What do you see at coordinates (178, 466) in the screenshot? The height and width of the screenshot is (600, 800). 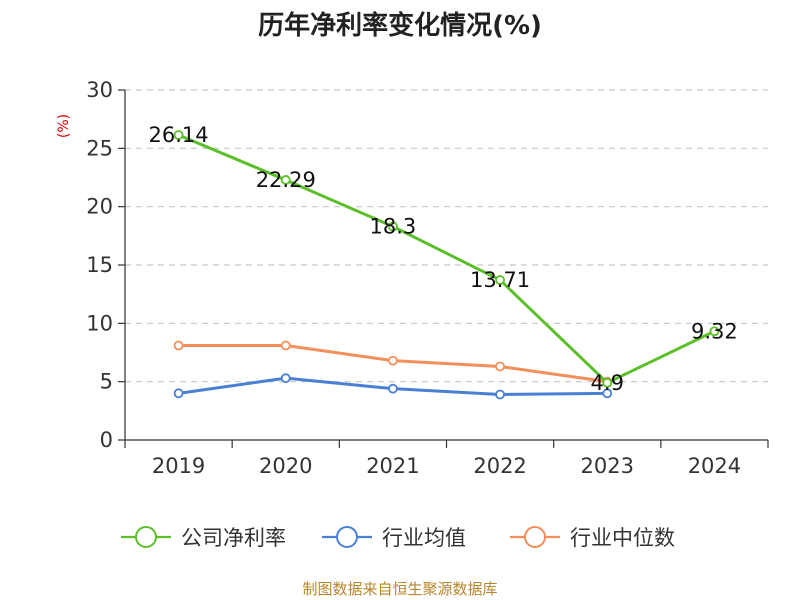 I see `x-tick-label: 2019` at bounding box center [178, 466].